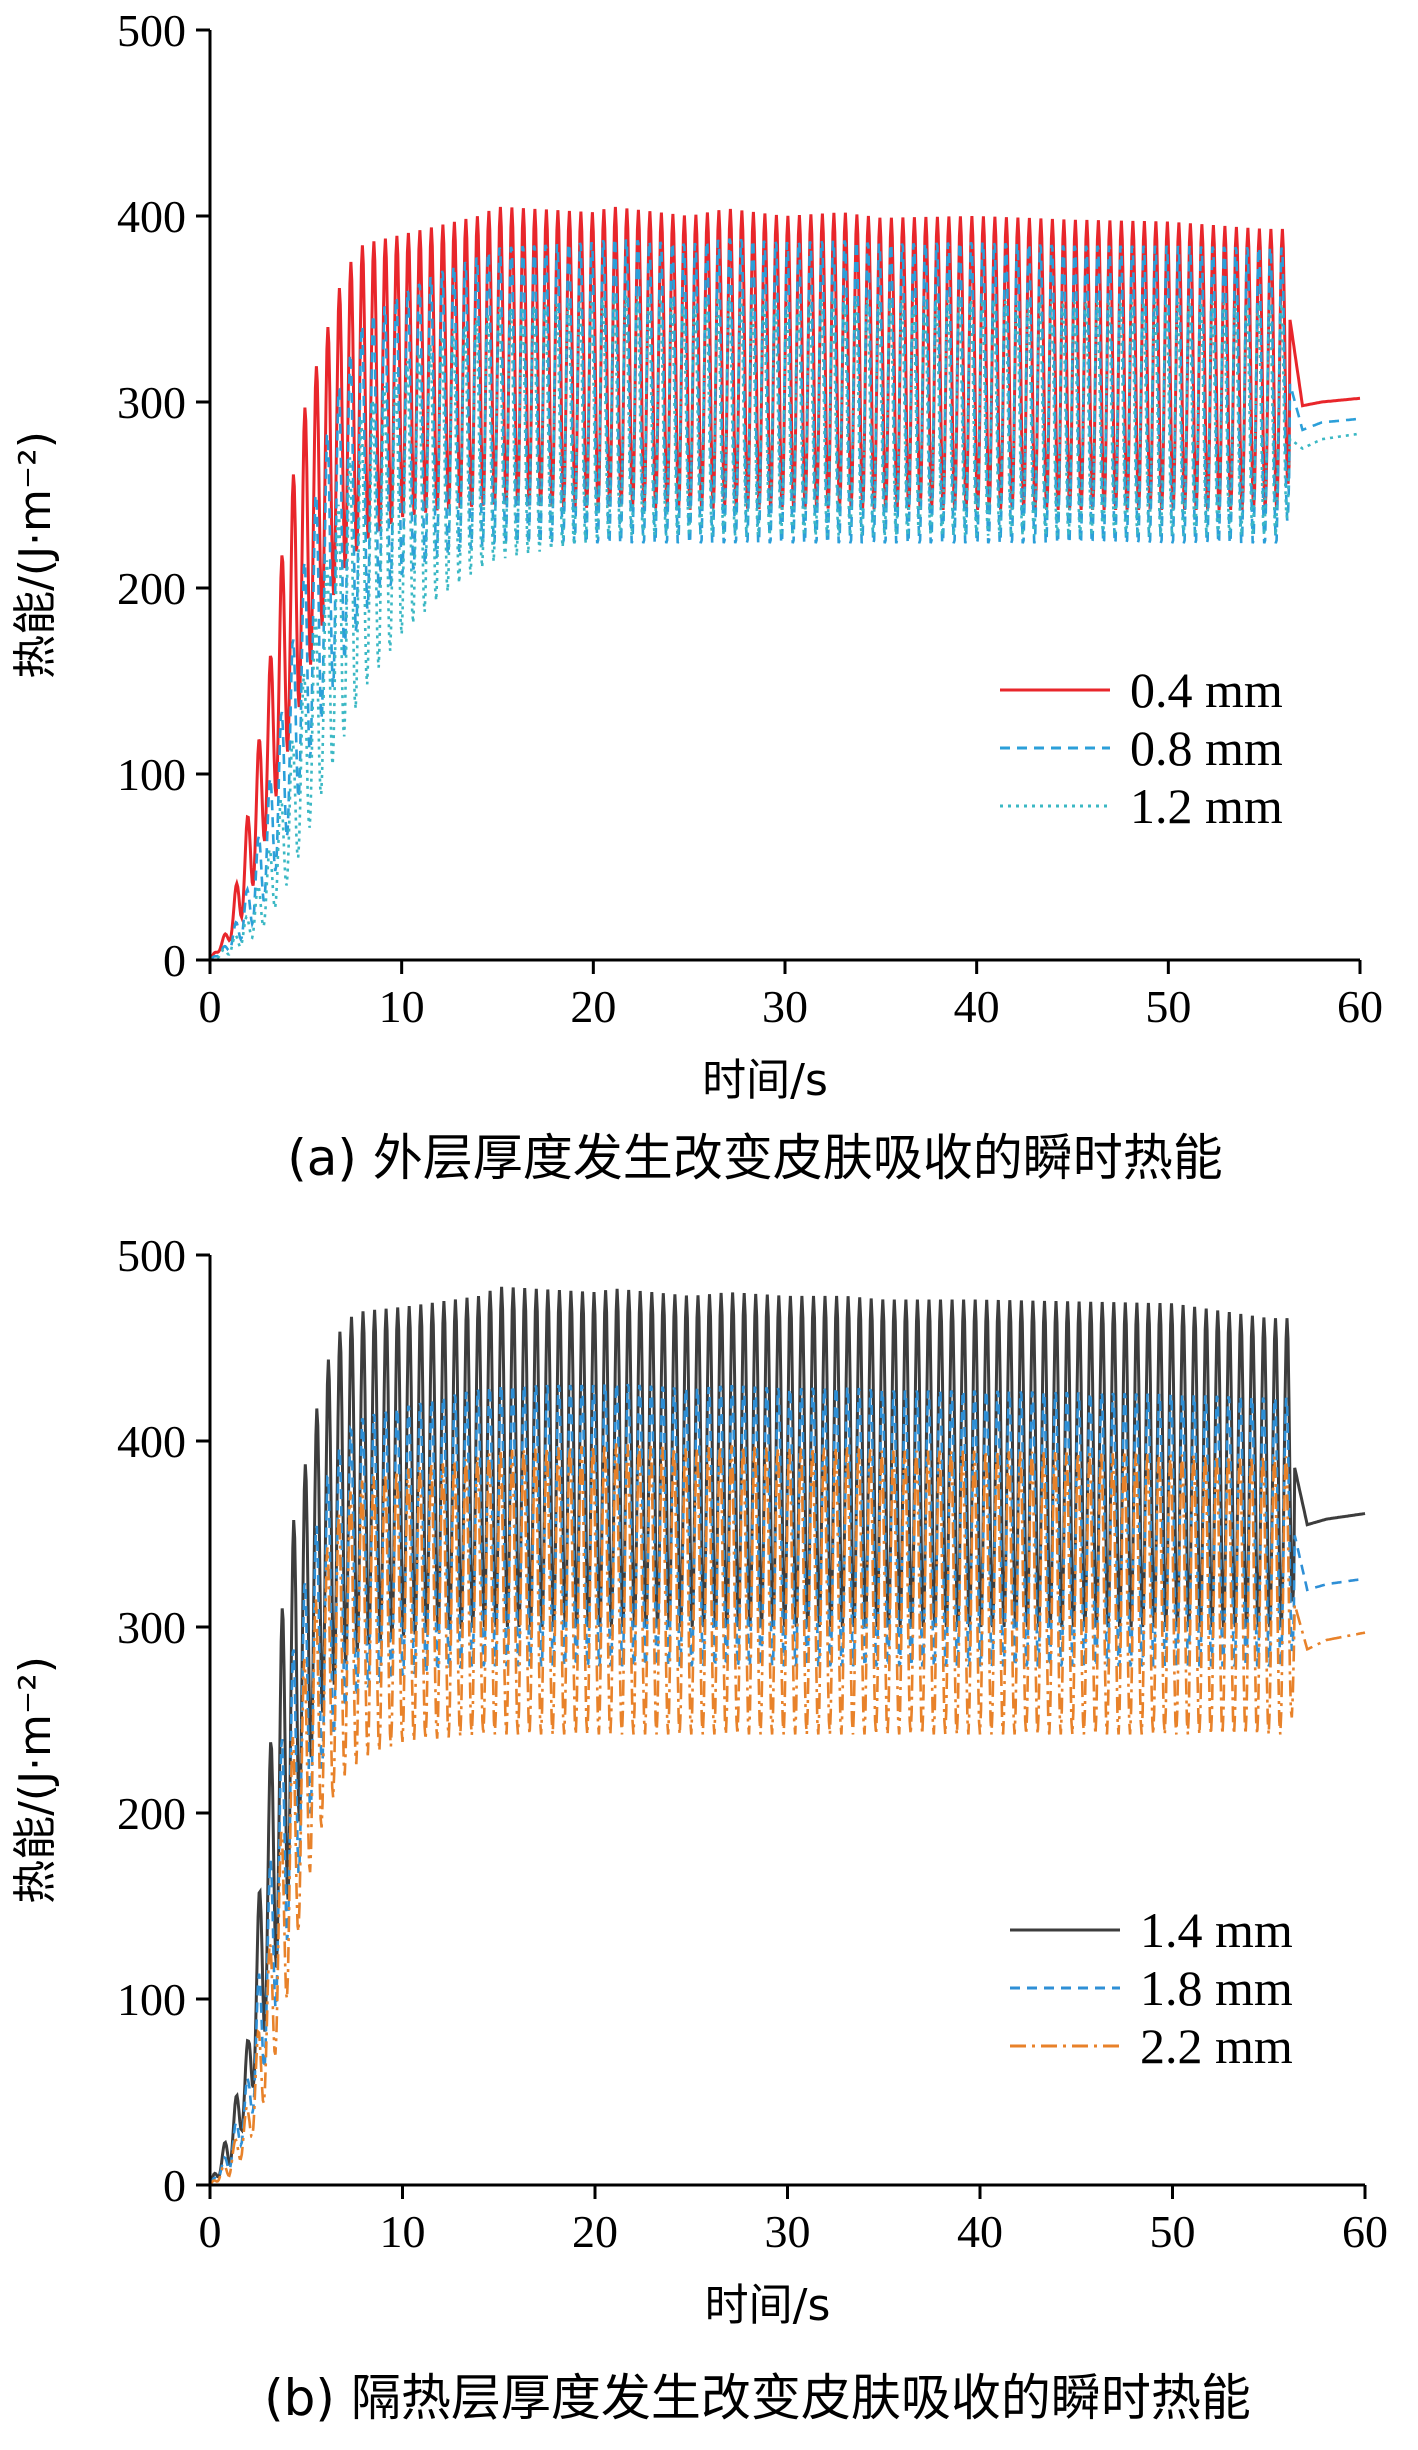 The image size is (1418, 2450). I want to click on legend-label: 0.8 mm, so click(1206, 748).